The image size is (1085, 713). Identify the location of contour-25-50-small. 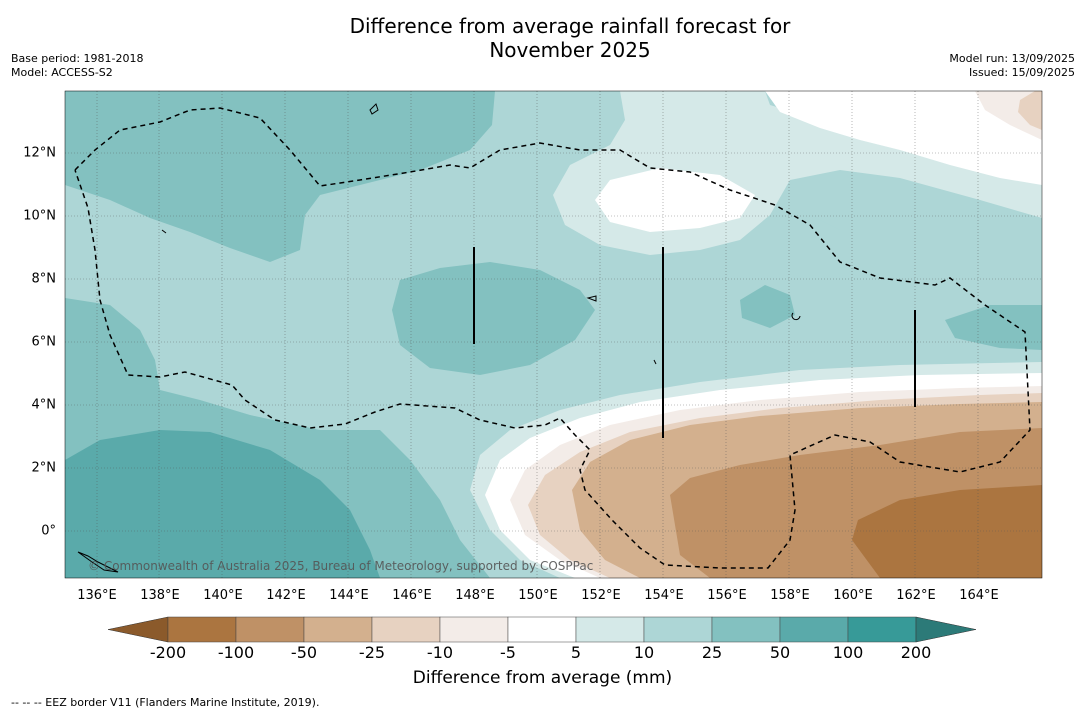
(767, 306).